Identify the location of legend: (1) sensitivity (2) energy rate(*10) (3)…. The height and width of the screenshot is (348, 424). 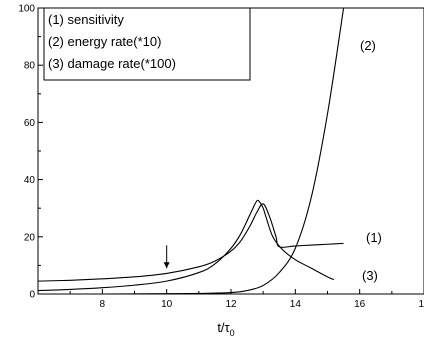
(147, 44).